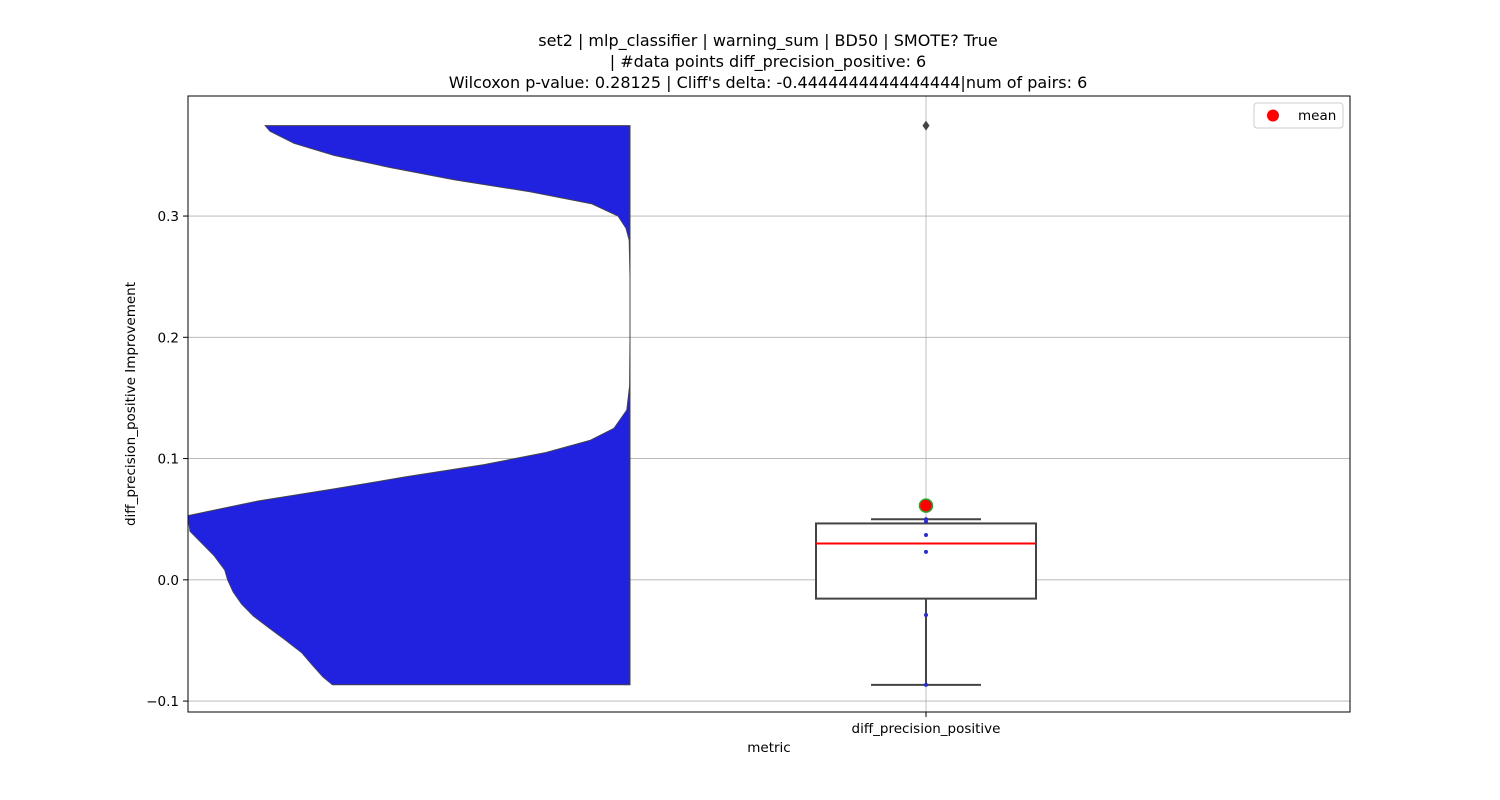 The width and height of the screenshot is (1500, 800). I want to click on y-axis-ticks: −0.1 0.0 0.1 0.2 0.3, so click(167, 459).